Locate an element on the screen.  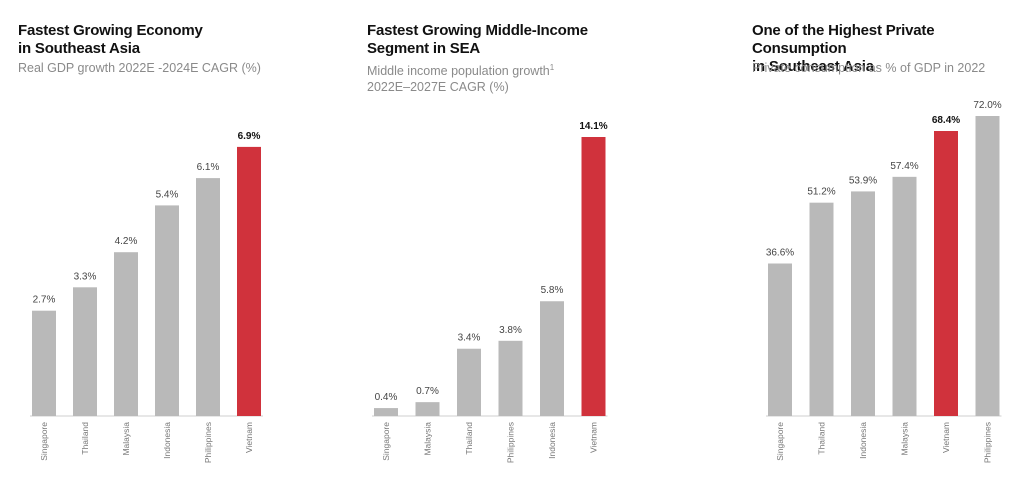
data-label-thailand: 51.2% is located at coordinates (821, 192).